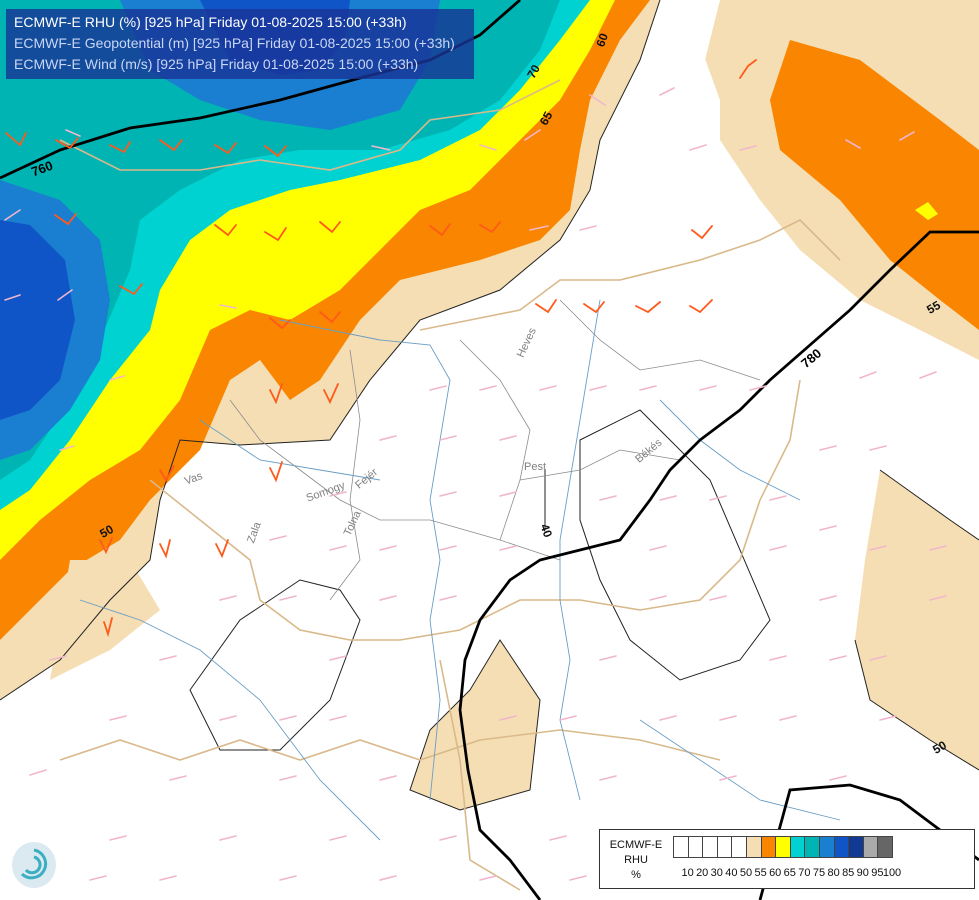 The image size is (979, 900). Describe the element at coordinates (533, 71) in the screenshot. I see `rhu-contour-label: 70` at that location.